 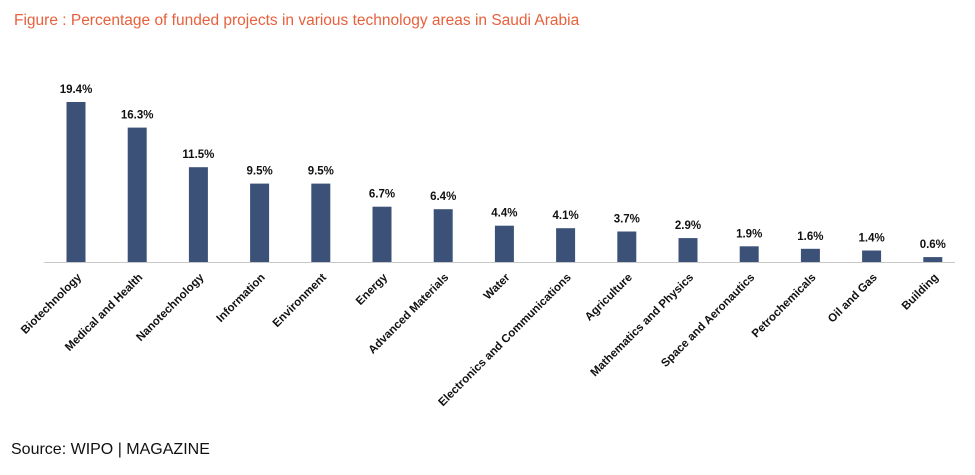 I want to click on source-note: Source: WIPO | MAGAZINE, so click(x=110, y=449).